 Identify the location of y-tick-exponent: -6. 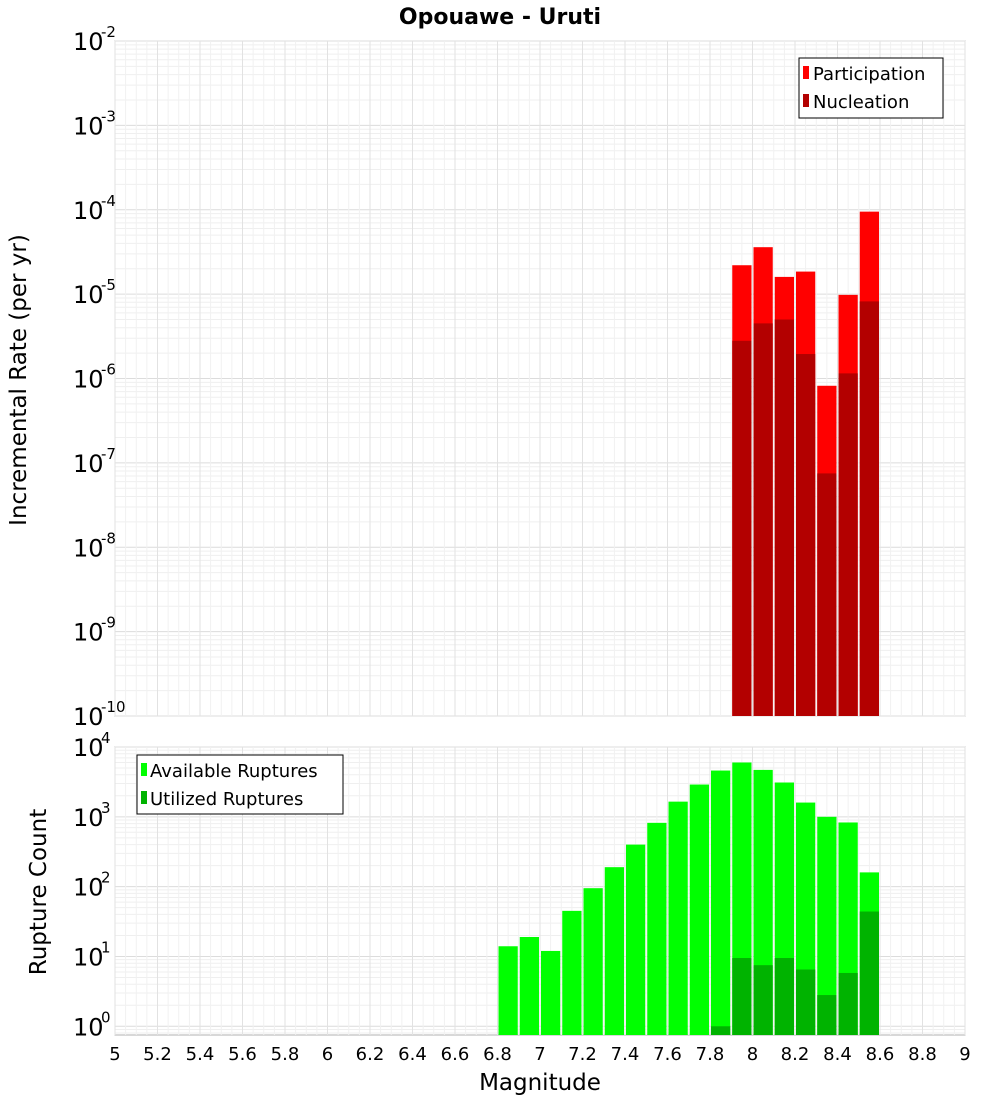
(108, 370).